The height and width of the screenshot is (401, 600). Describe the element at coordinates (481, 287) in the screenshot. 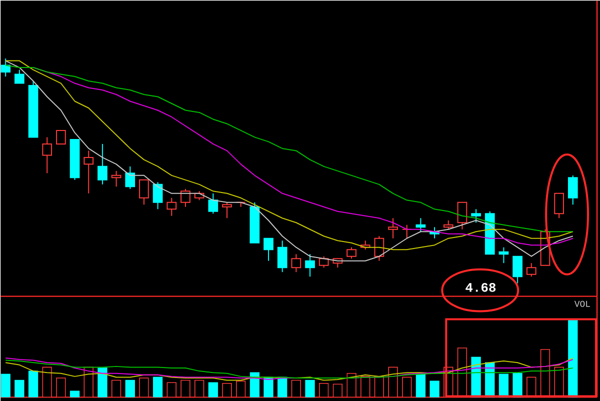

I see `annotation: 4.68` at that location.